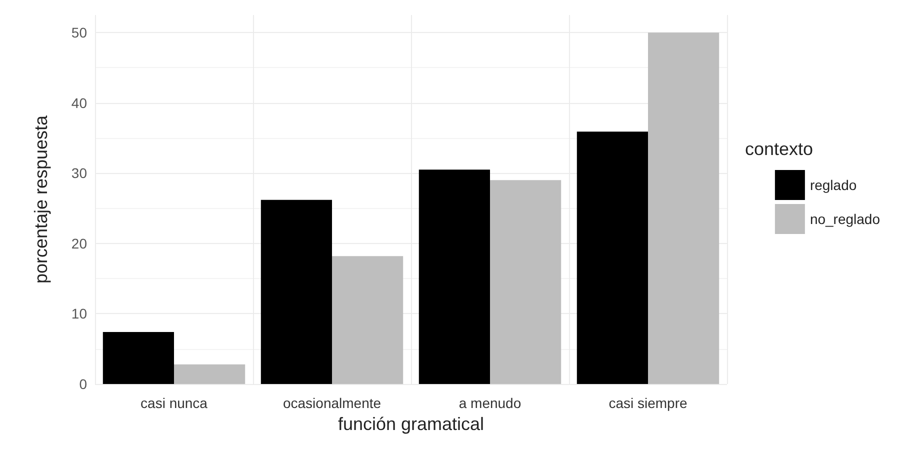 Image resolution: width=903 pixels, height=457 pixels. What do you see at coordinates (41, 199) in the screenshot?
I see `y-axis-title: porcentaje respuesta` at bounding box center [41, 199].